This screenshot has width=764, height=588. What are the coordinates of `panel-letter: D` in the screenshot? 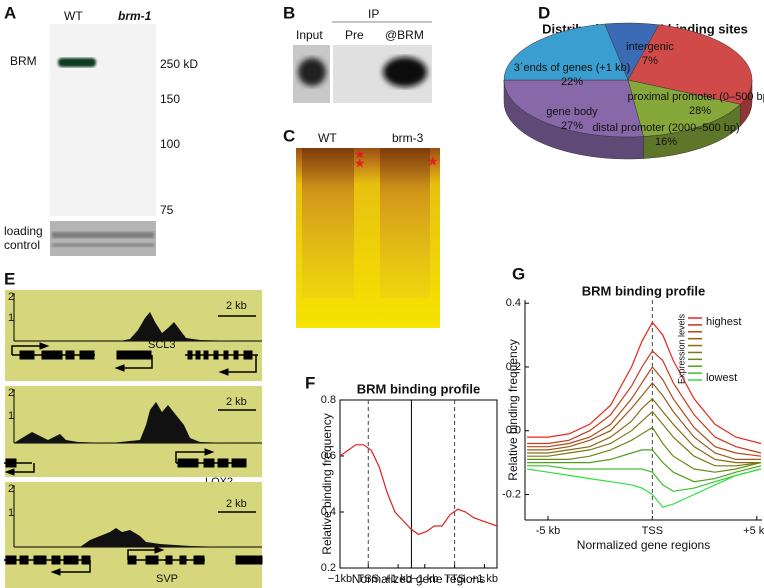 It's located at (544, 12).